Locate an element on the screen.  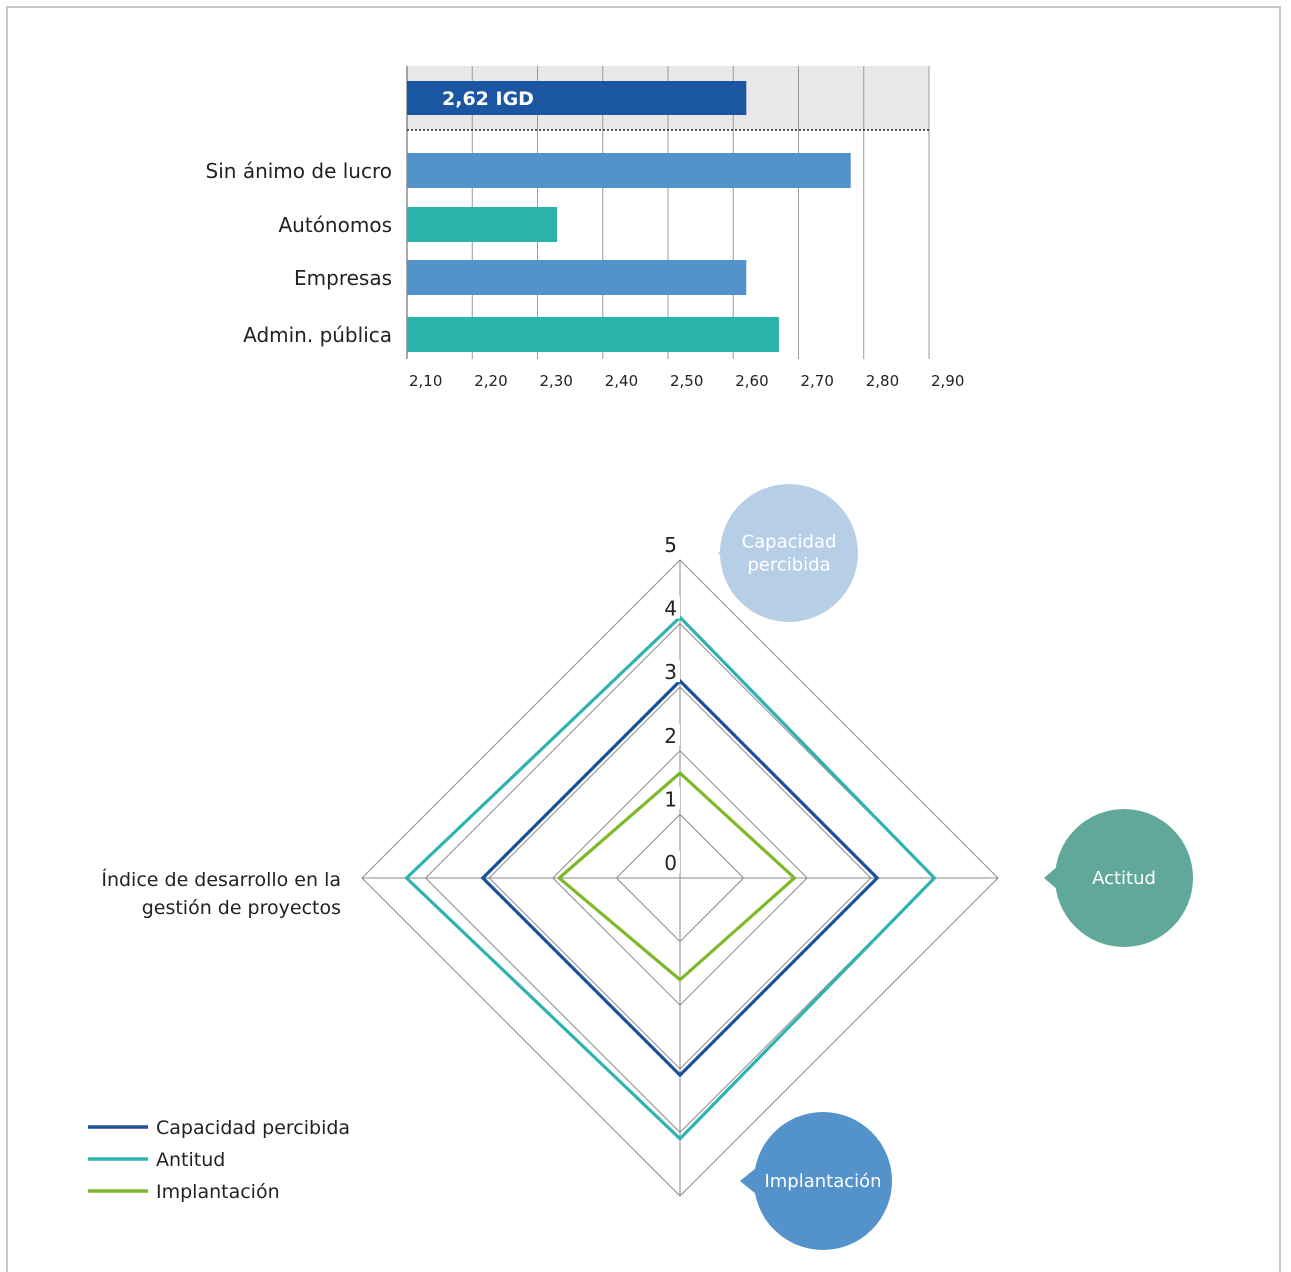
bar-x-tick-label: 2,80 is located at coordinates (882, 381).